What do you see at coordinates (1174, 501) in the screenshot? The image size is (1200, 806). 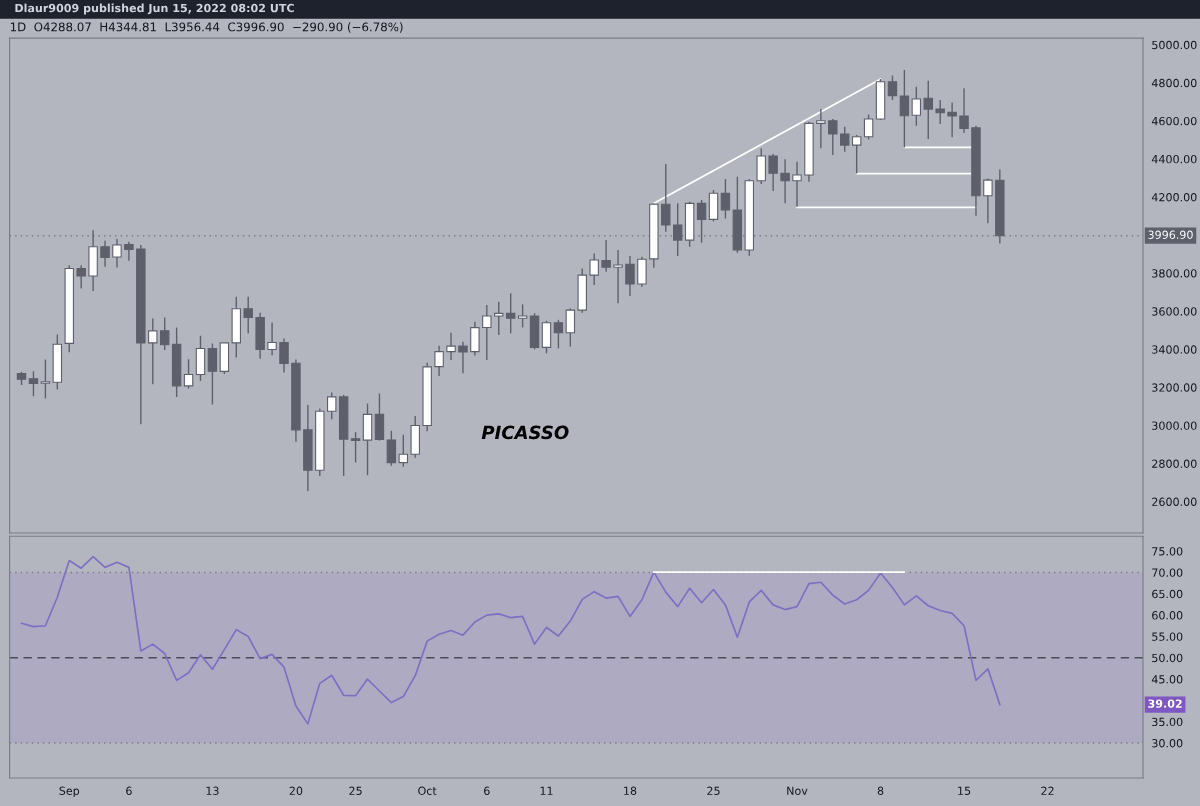 I see `y-tick-label: 2600.00` at bounding box center [1174, 501].